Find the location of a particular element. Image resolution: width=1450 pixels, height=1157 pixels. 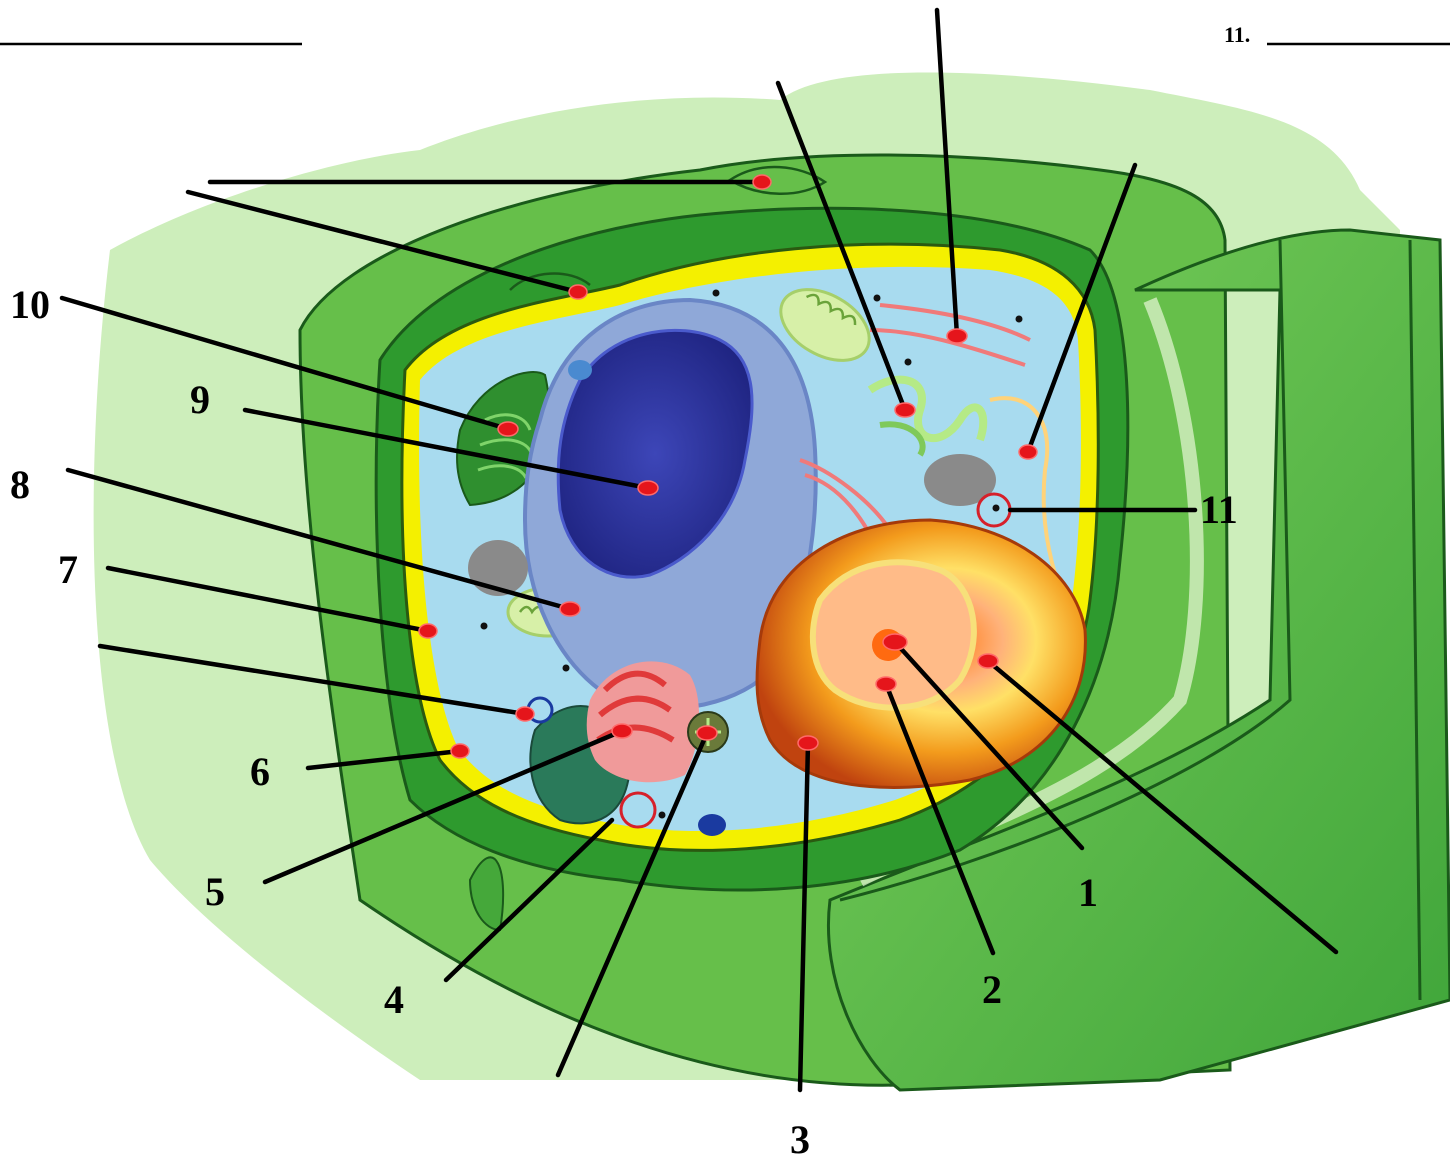

endoplasmic-reticulum is located at coordinates (930, 447).